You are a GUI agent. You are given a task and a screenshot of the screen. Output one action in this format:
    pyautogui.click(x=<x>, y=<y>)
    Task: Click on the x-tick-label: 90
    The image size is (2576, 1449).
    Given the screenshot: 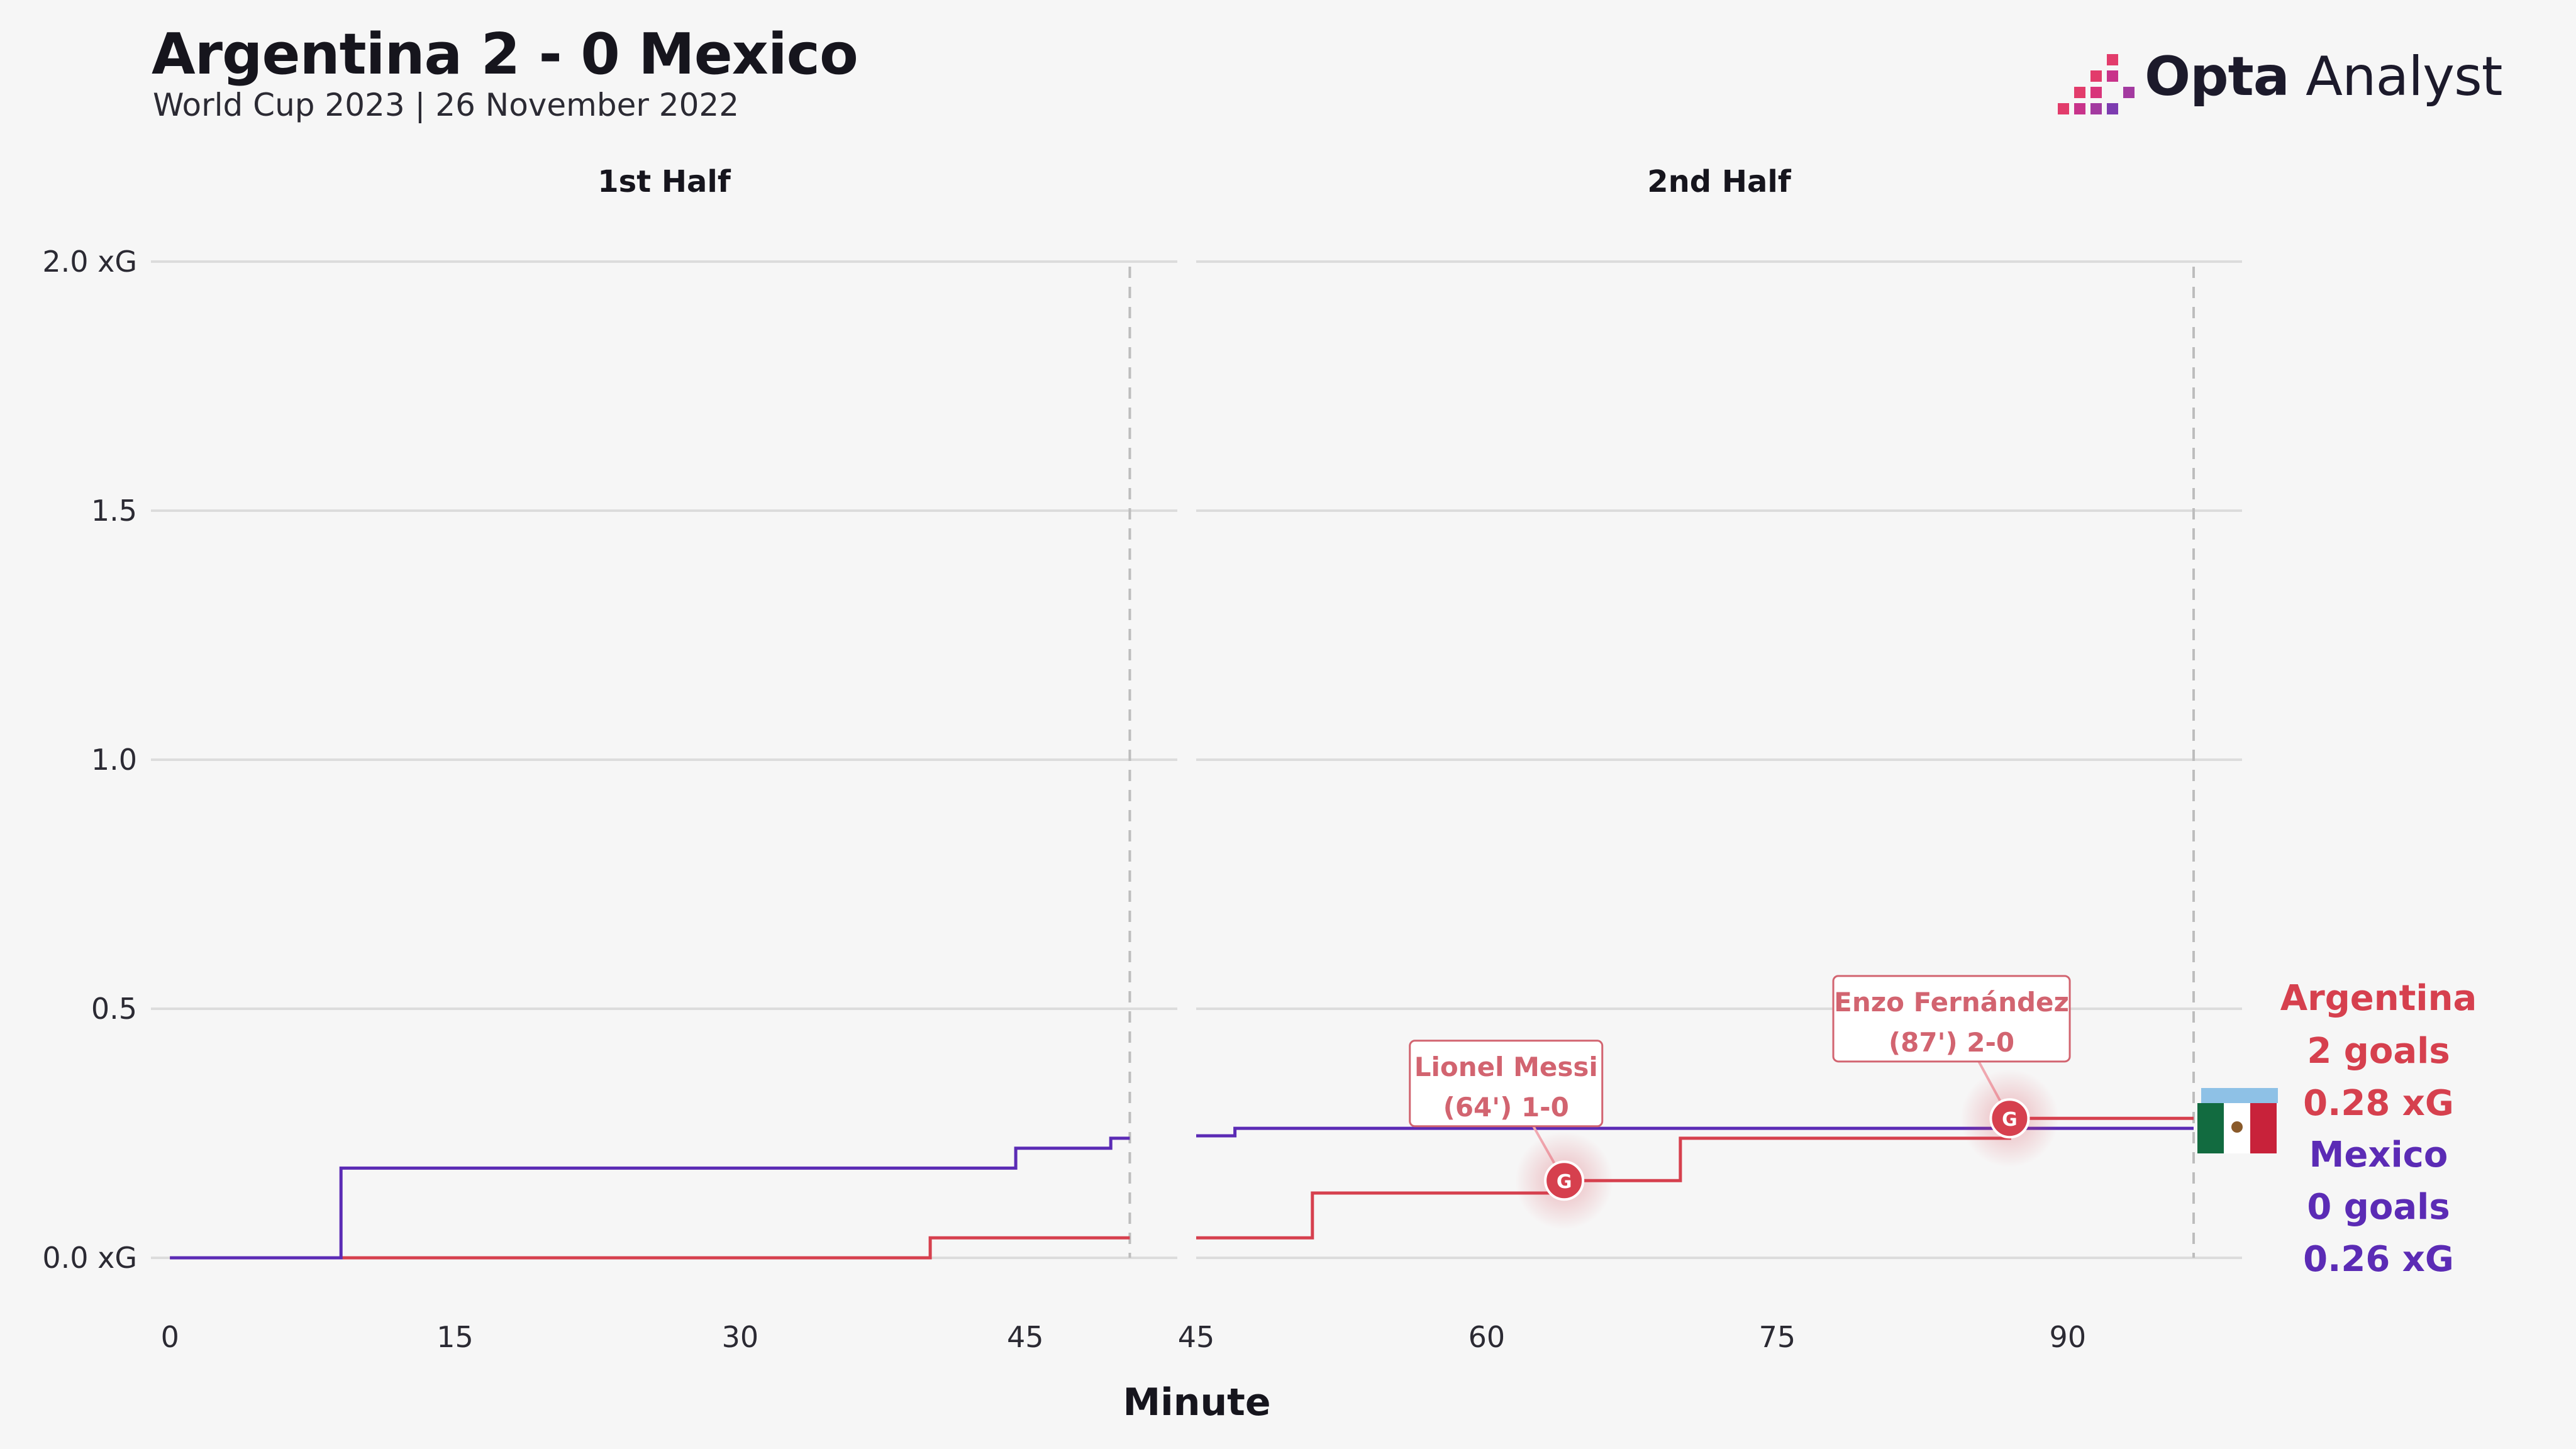 What is the action you would take?
    pyautogui.click(x=2068, y=1337)
    